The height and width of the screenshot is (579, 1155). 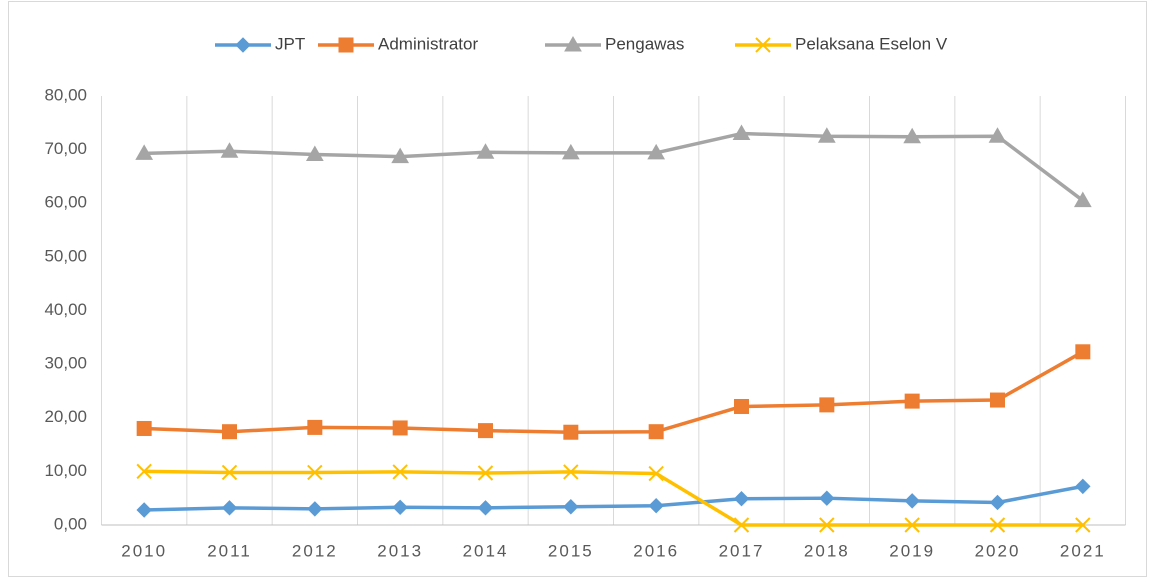 What do you see at coordinates (871, 43) in the screenshot?
I see `legend-label: Pelaksana Eselon V` at bounding box center [871, 43].